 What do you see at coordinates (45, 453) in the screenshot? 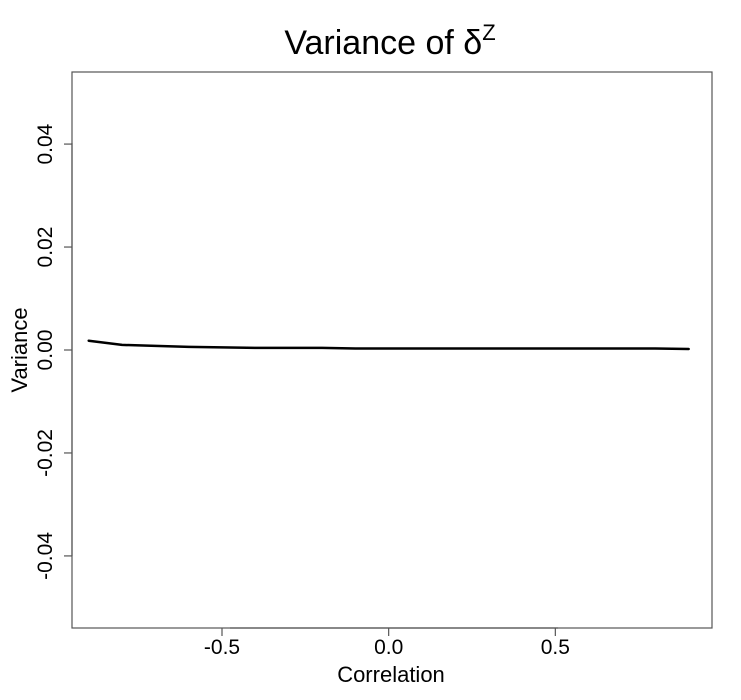
I see `y-tick-label: -0.02` at bounding box center [45, 453].